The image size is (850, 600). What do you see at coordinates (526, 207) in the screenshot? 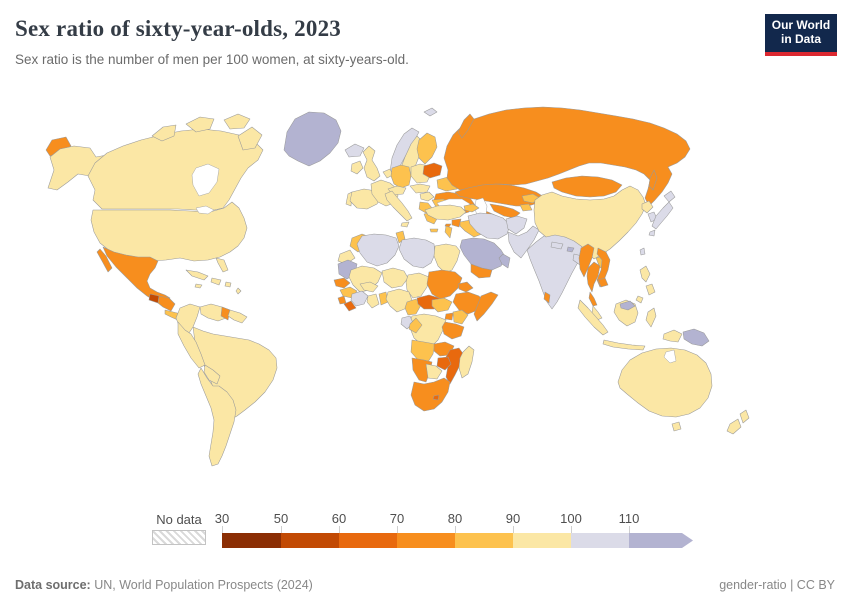
I see `country-tajikistan` at bounding box center [526, 207].